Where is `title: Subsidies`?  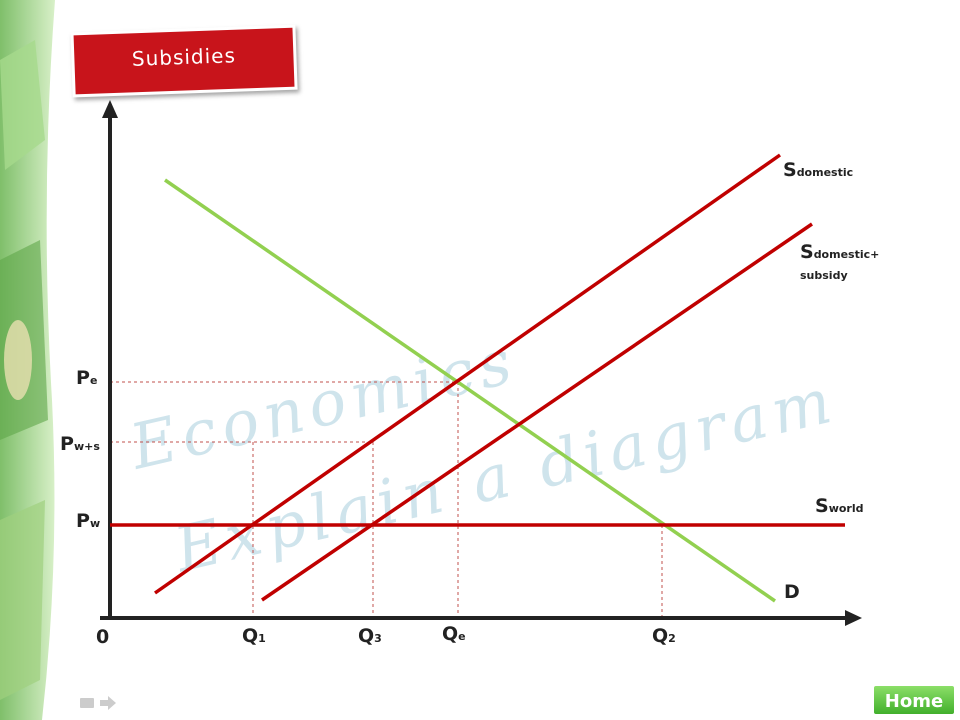
title: Subsidies is located at coordinates (183, 57).